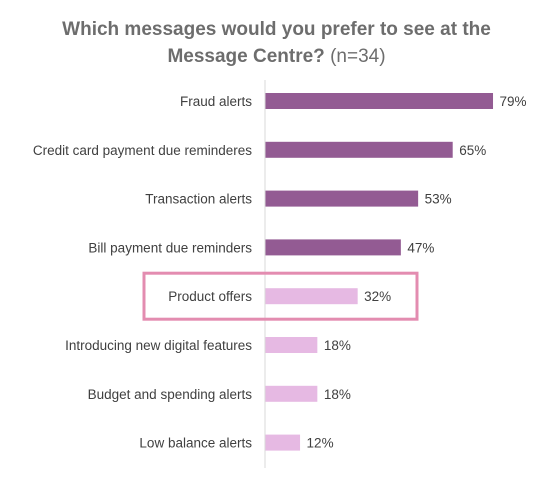 This screenshot has width=553, height=490. I want to click on highlight-box, so click(280, 296).